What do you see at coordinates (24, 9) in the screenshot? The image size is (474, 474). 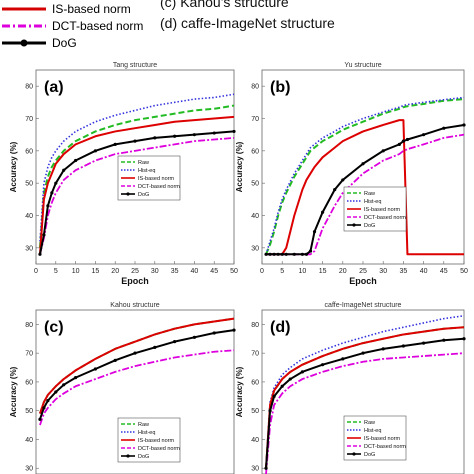 I see `legend-swatch-is-norm` at bounding box center [24, 9].